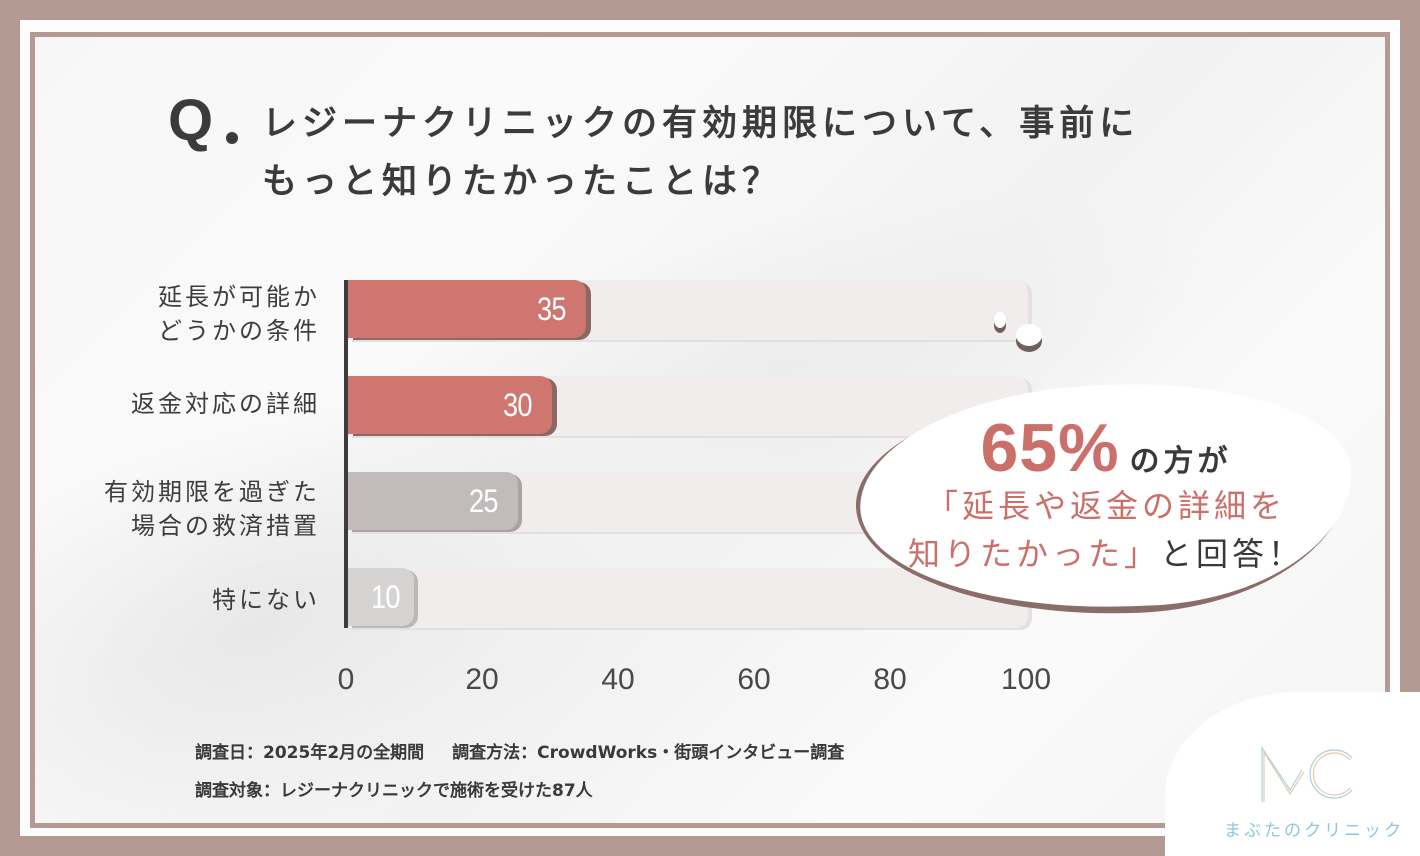  Describe the element at coordinates (467, 309) in the screenshot. I see `bar: 35` at that location.